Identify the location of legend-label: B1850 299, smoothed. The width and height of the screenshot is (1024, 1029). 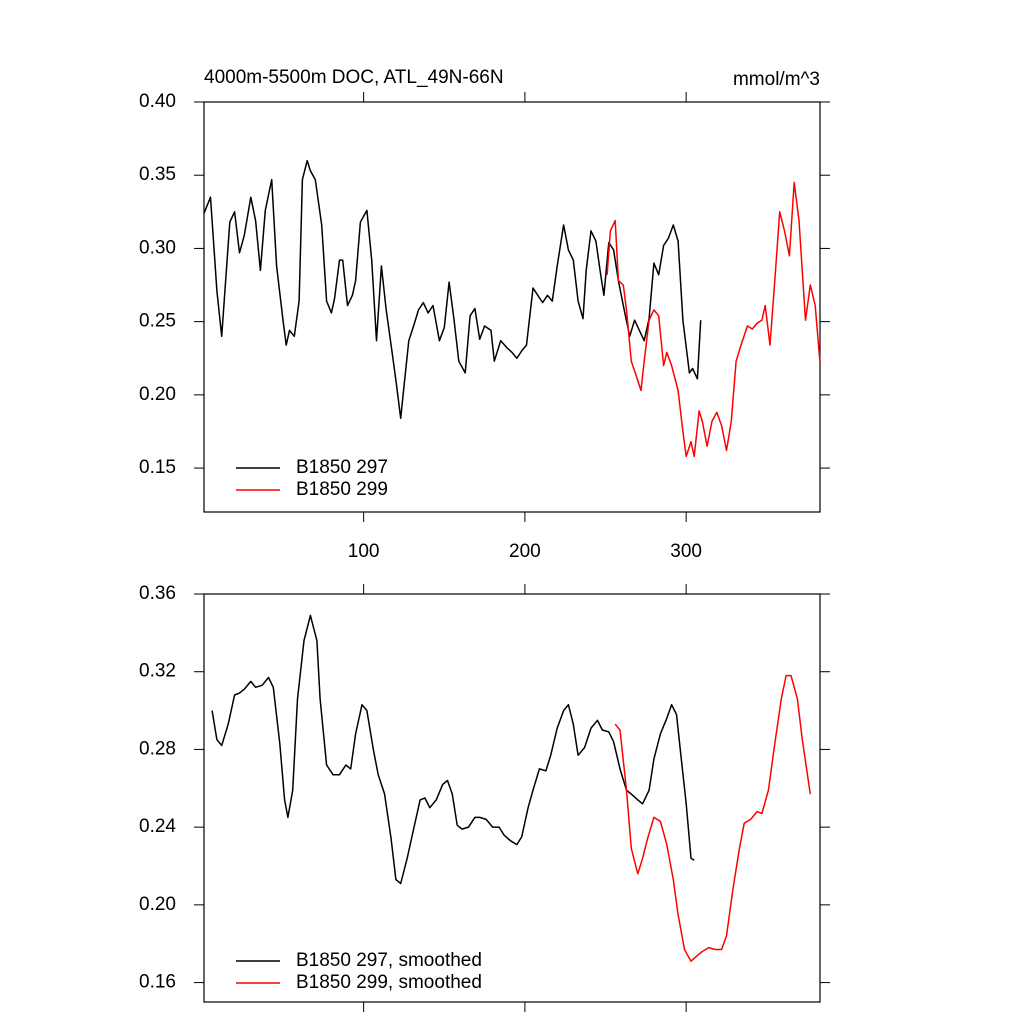
(389, 982).